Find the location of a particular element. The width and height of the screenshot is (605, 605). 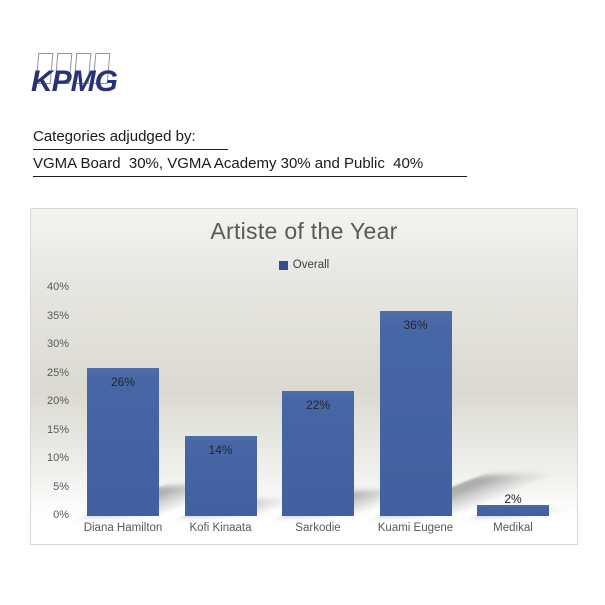

y-tick-label: 30% is located at coordinates (57, 344).